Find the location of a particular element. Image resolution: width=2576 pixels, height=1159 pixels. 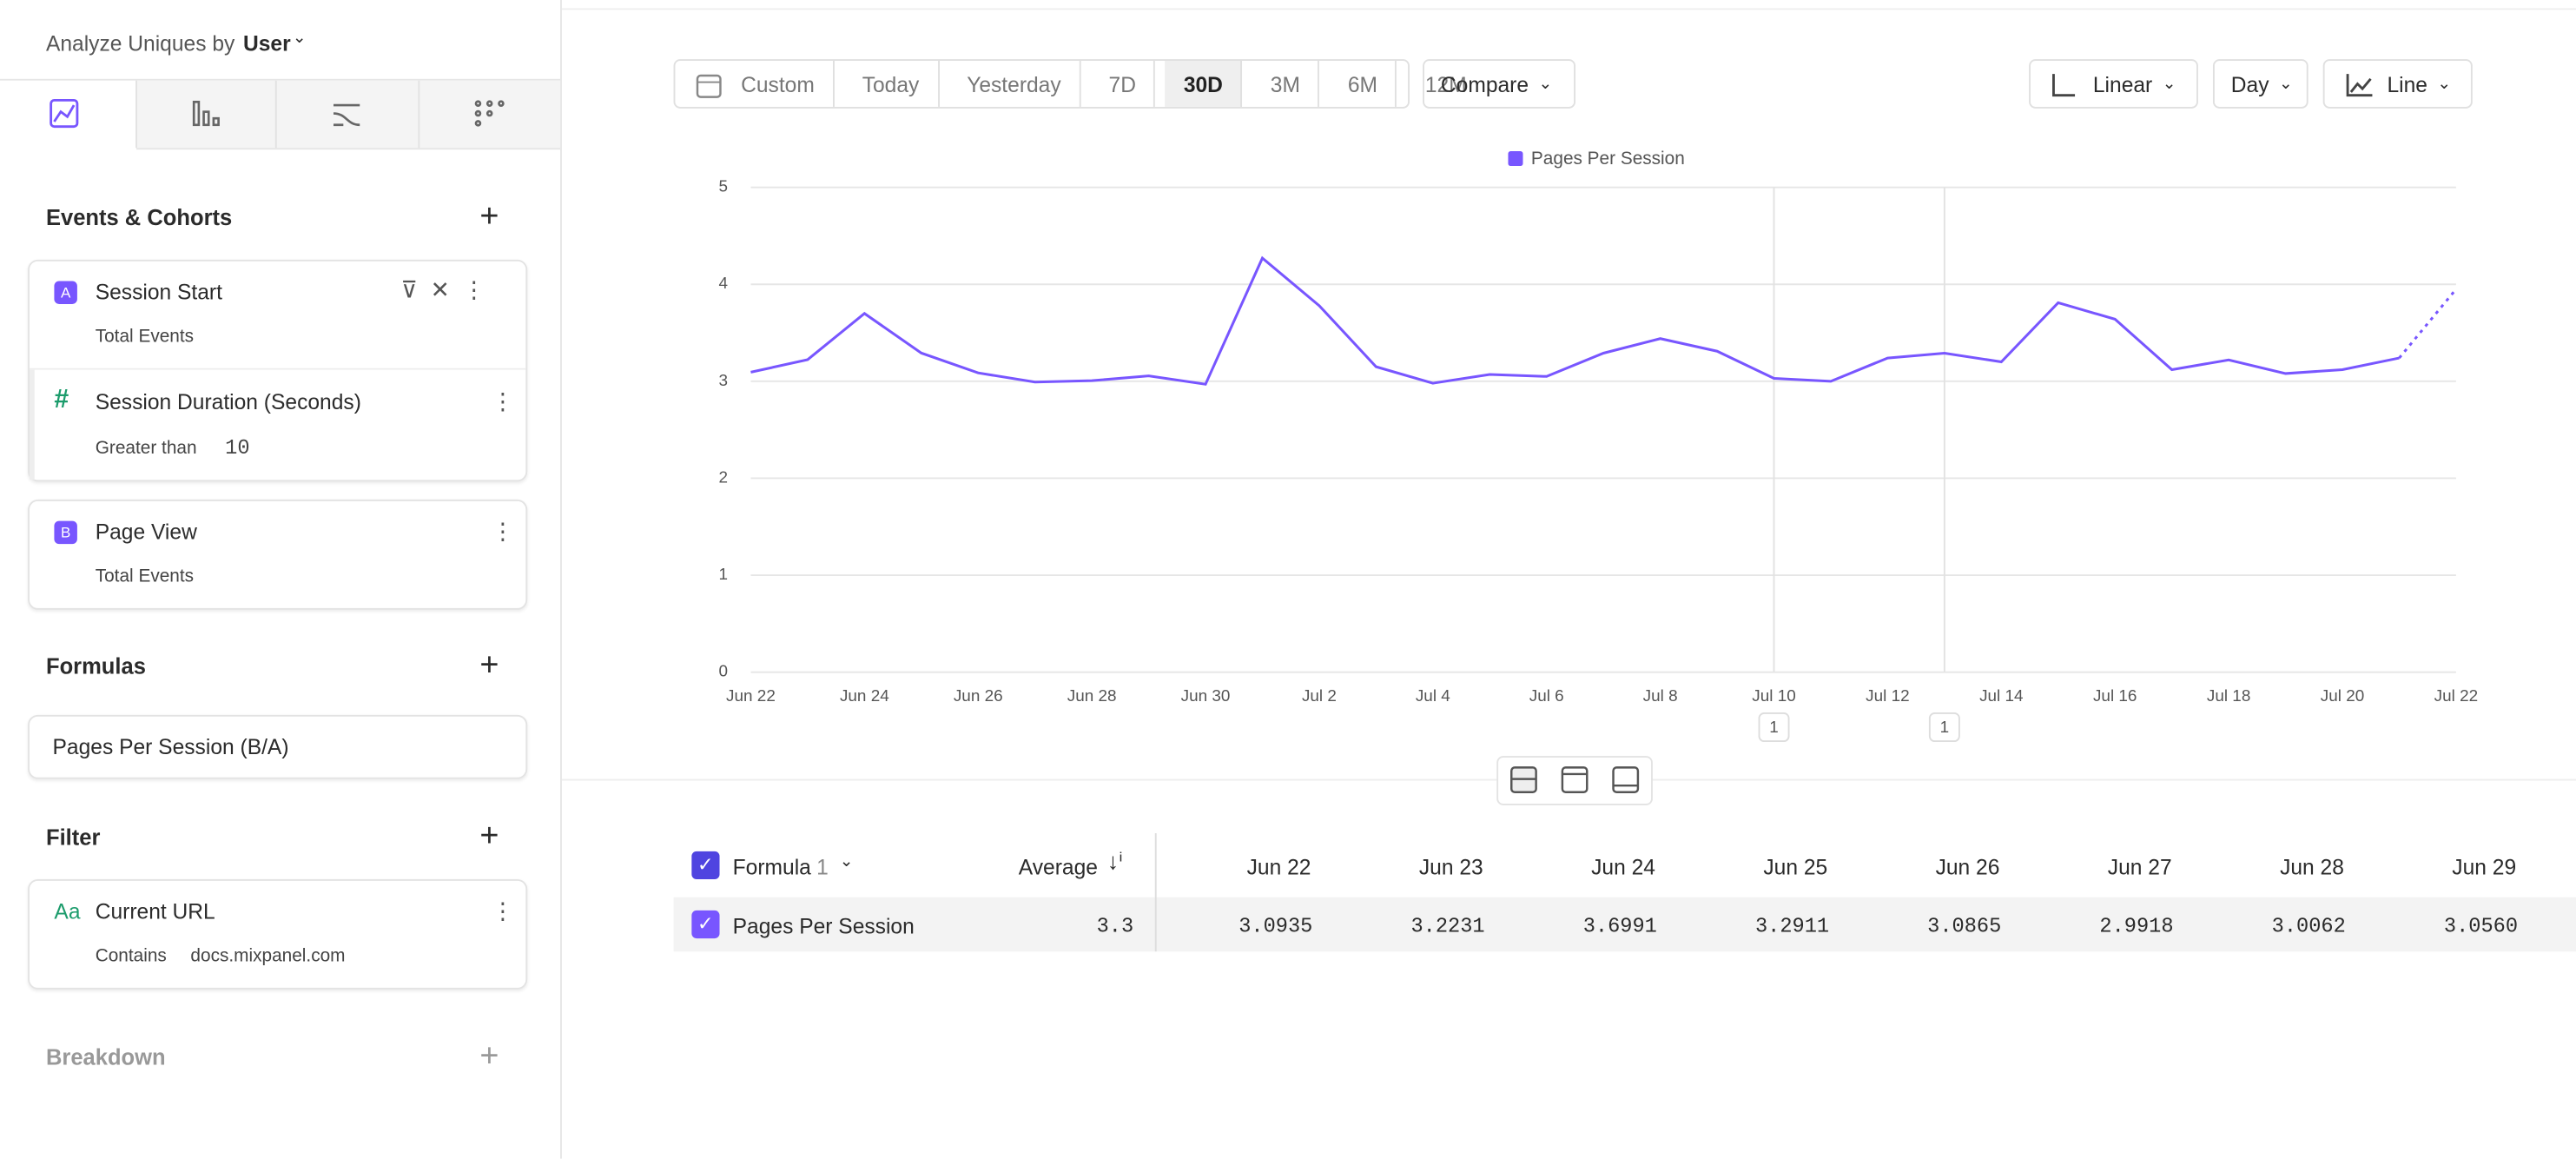

event-letter: B is located at coordinates (65, 532).